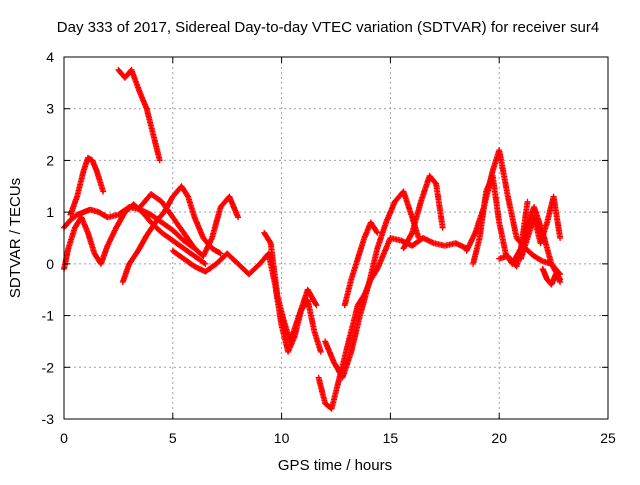 This screenshot has height=485, width=640. What do you see at coordinates (64, 438) in the screenshot?
I see `x-tick-label: 0` at bounding box center [64, 438].